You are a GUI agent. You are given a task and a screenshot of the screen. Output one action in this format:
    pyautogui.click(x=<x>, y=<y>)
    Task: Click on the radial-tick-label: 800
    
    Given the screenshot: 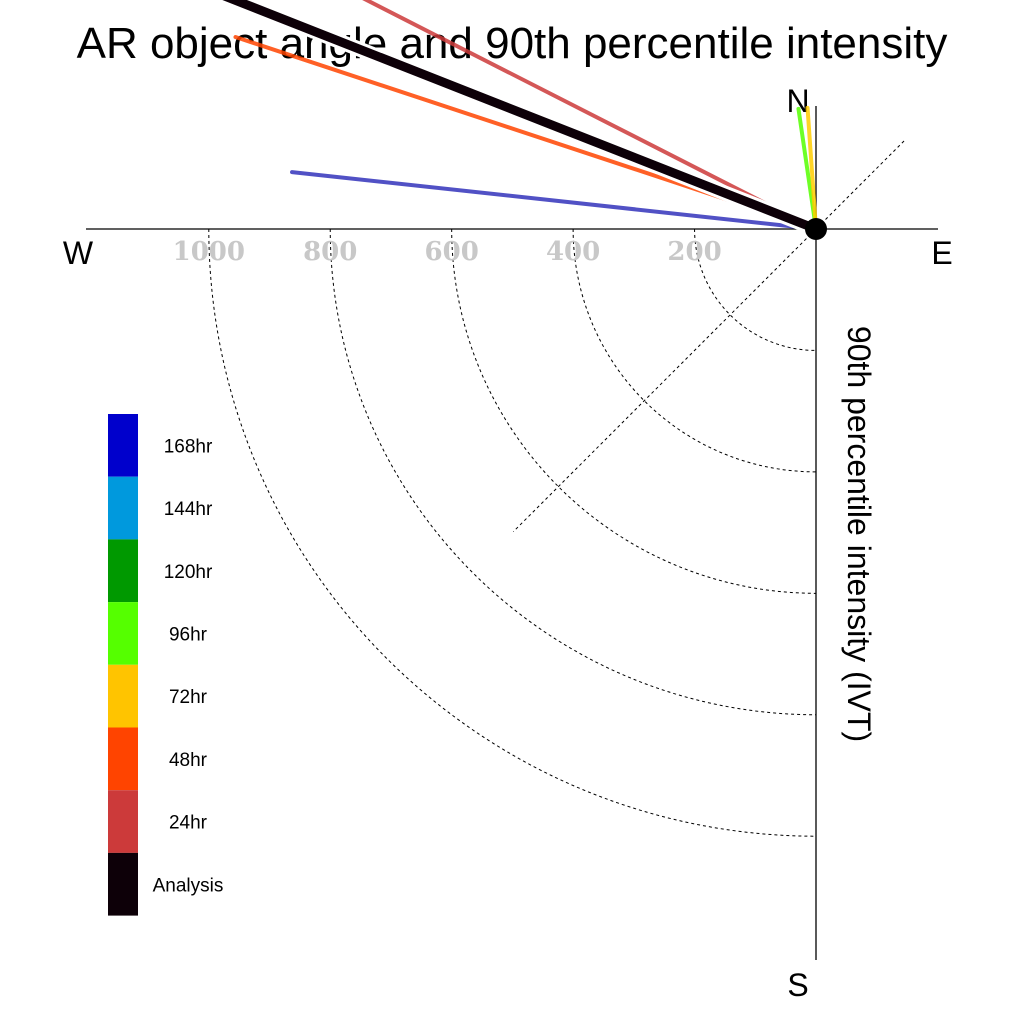 What is the action you would take?
    pyautogui.click(x=330, y=252)
    